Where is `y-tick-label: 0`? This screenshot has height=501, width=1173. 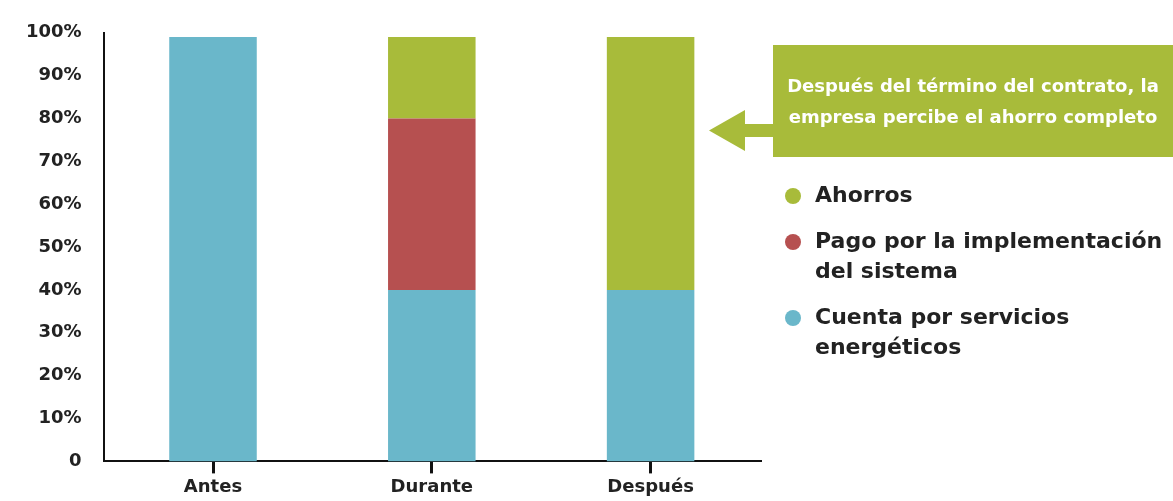
y-tick-label: 0 is located at coordinates (75, 460).